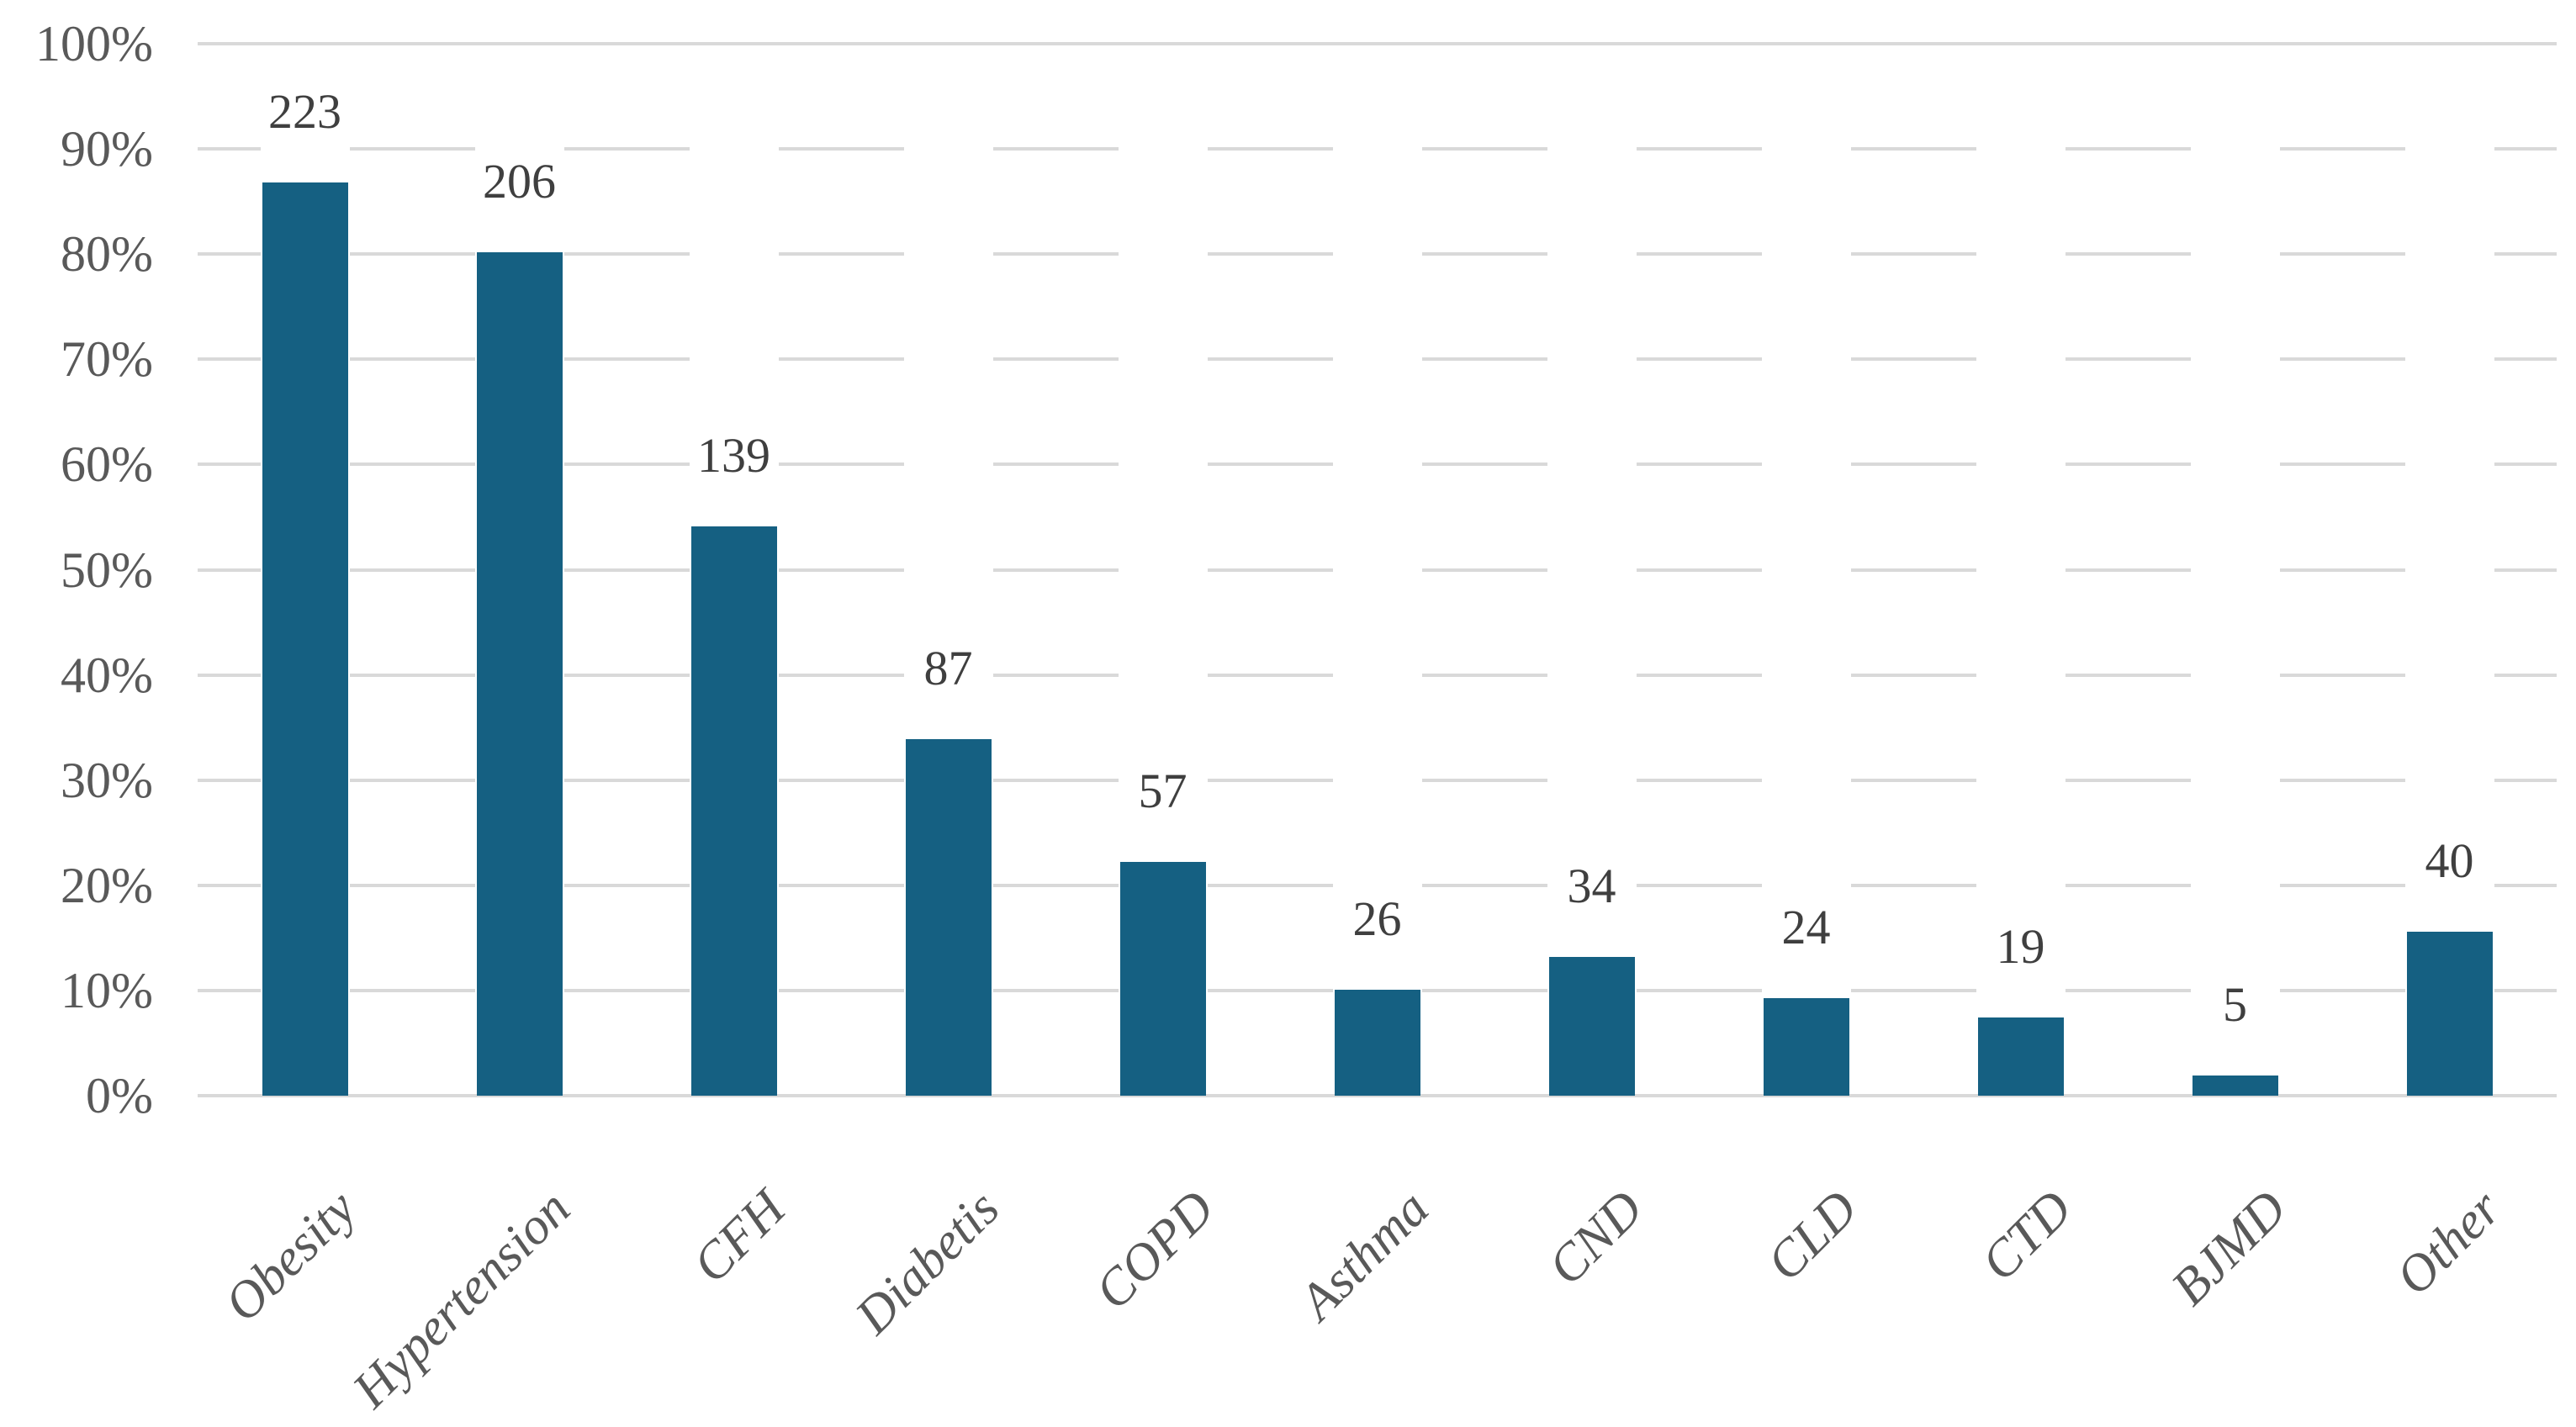 The height and width of the screenshot is (1427, 2576). I want to click on value-label-cfh: 139, so click(733, 456).